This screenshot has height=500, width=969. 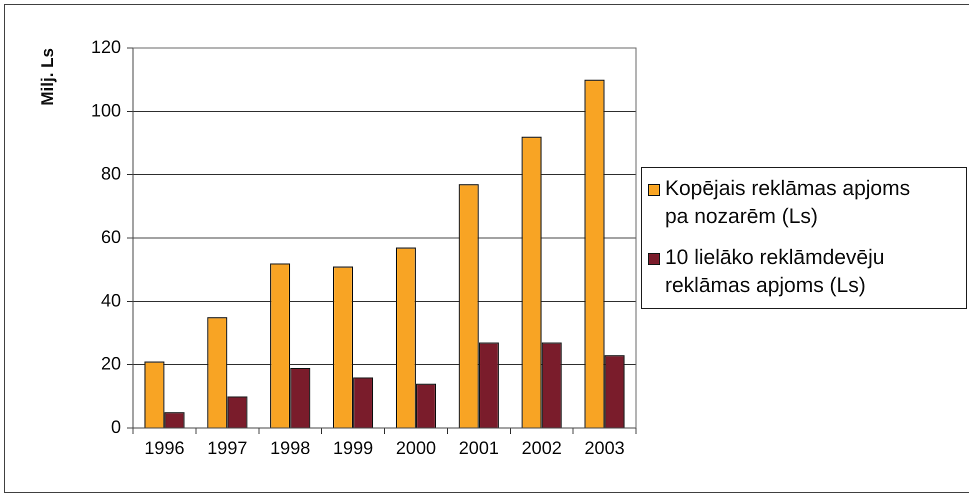 I want to click on x-tick-label: 2002, so click(x=542, y=448).